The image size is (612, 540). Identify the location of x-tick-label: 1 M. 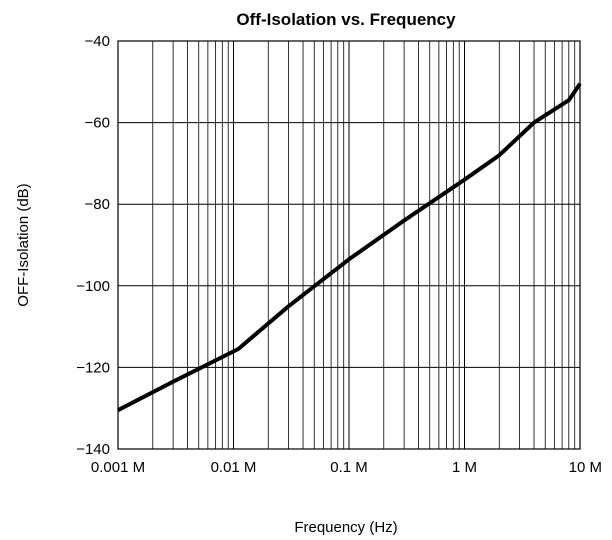
(464, 467).